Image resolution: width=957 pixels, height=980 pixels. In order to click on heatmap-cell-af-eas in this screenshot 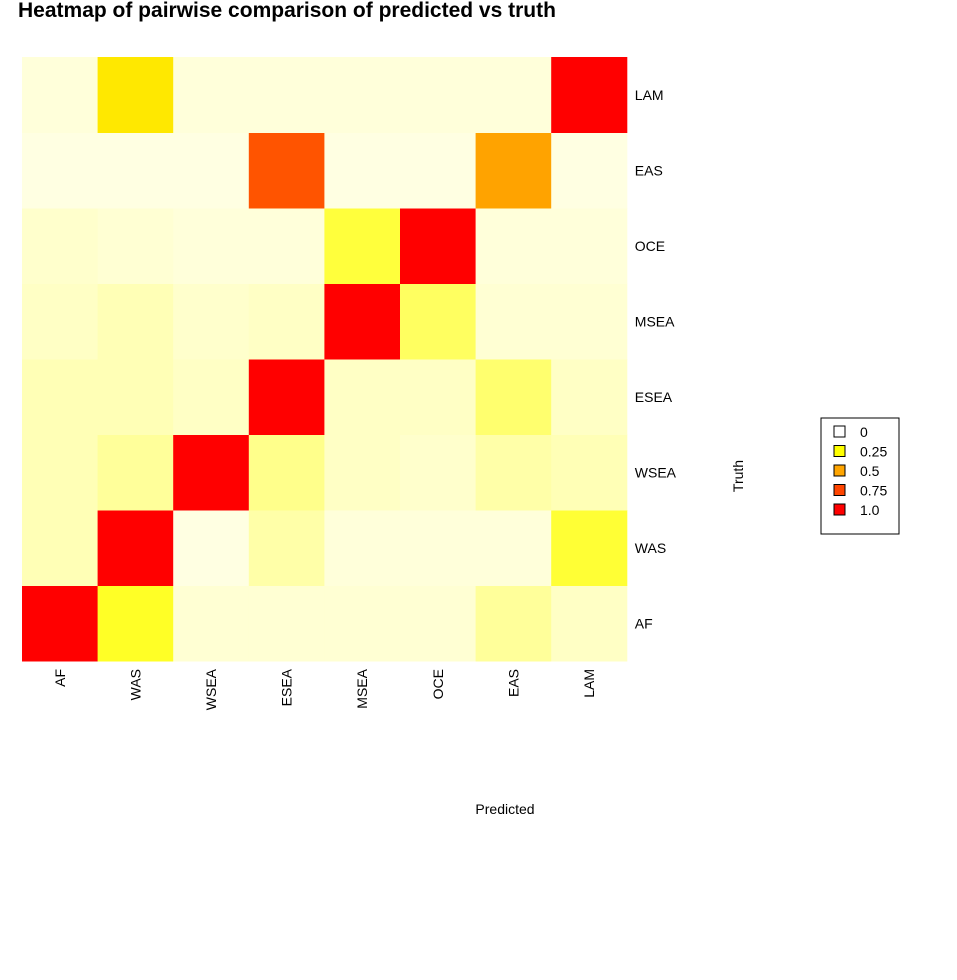, I will do `click(513, 623)`.